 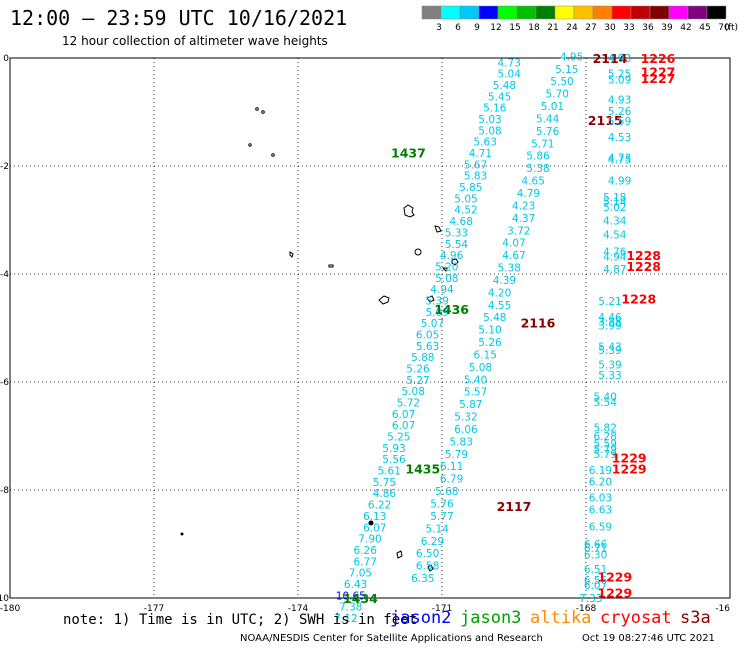 I want to click on wave-height-value: 4.71, so click(x=480, y=154).